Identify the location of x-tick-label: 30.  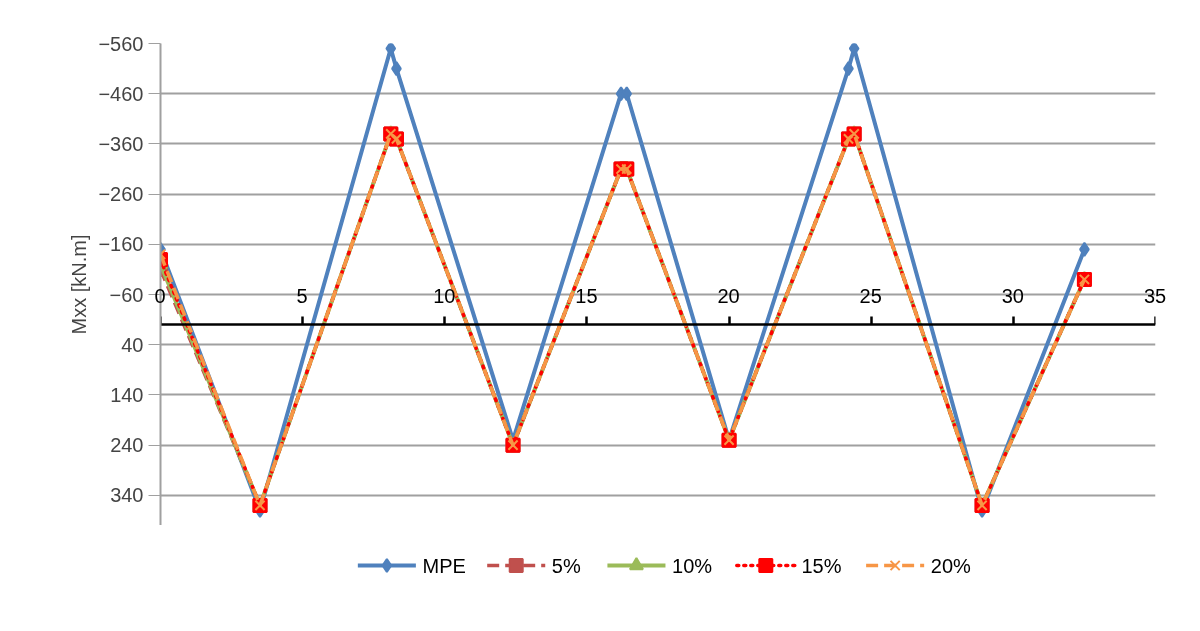
(1012, 297).